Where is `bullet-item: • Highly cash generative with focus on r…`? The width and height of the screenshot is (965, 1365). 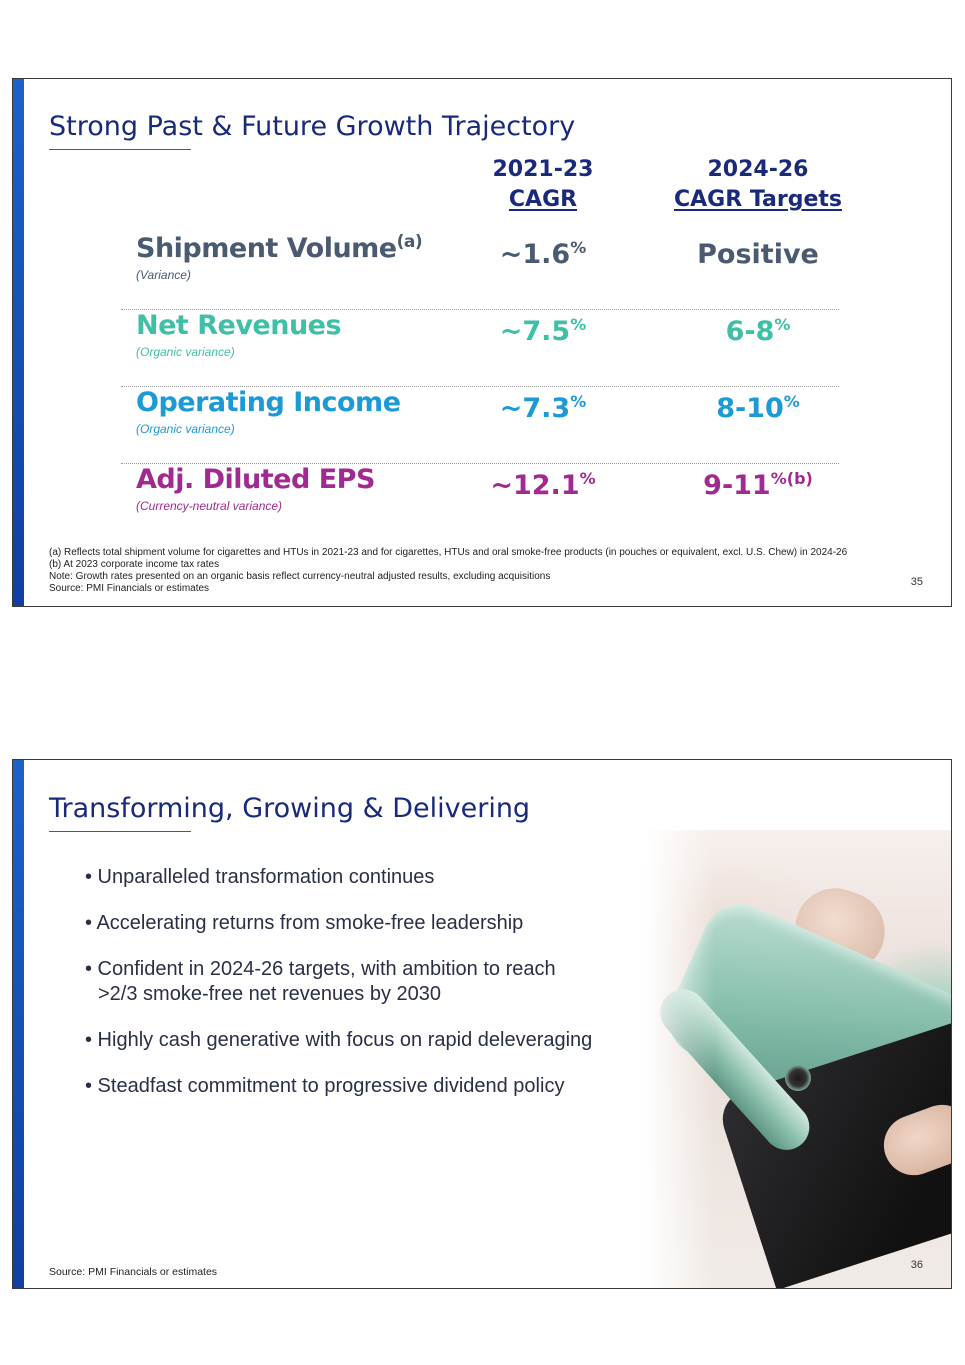
bullet-item: • Highly cash generative with focus on r… is located at coordinates (339, 1040).